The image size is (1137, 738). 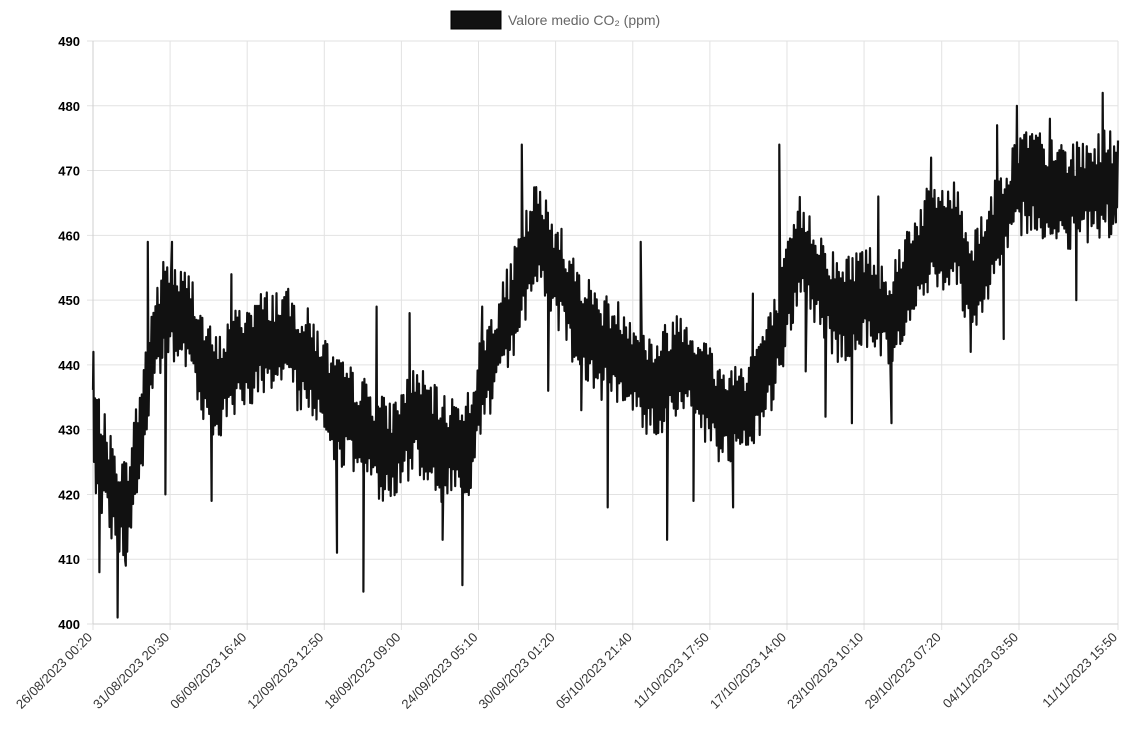 I want to click on legend: Valore medio CO₂ (ppm), so click(x=555, y=20).